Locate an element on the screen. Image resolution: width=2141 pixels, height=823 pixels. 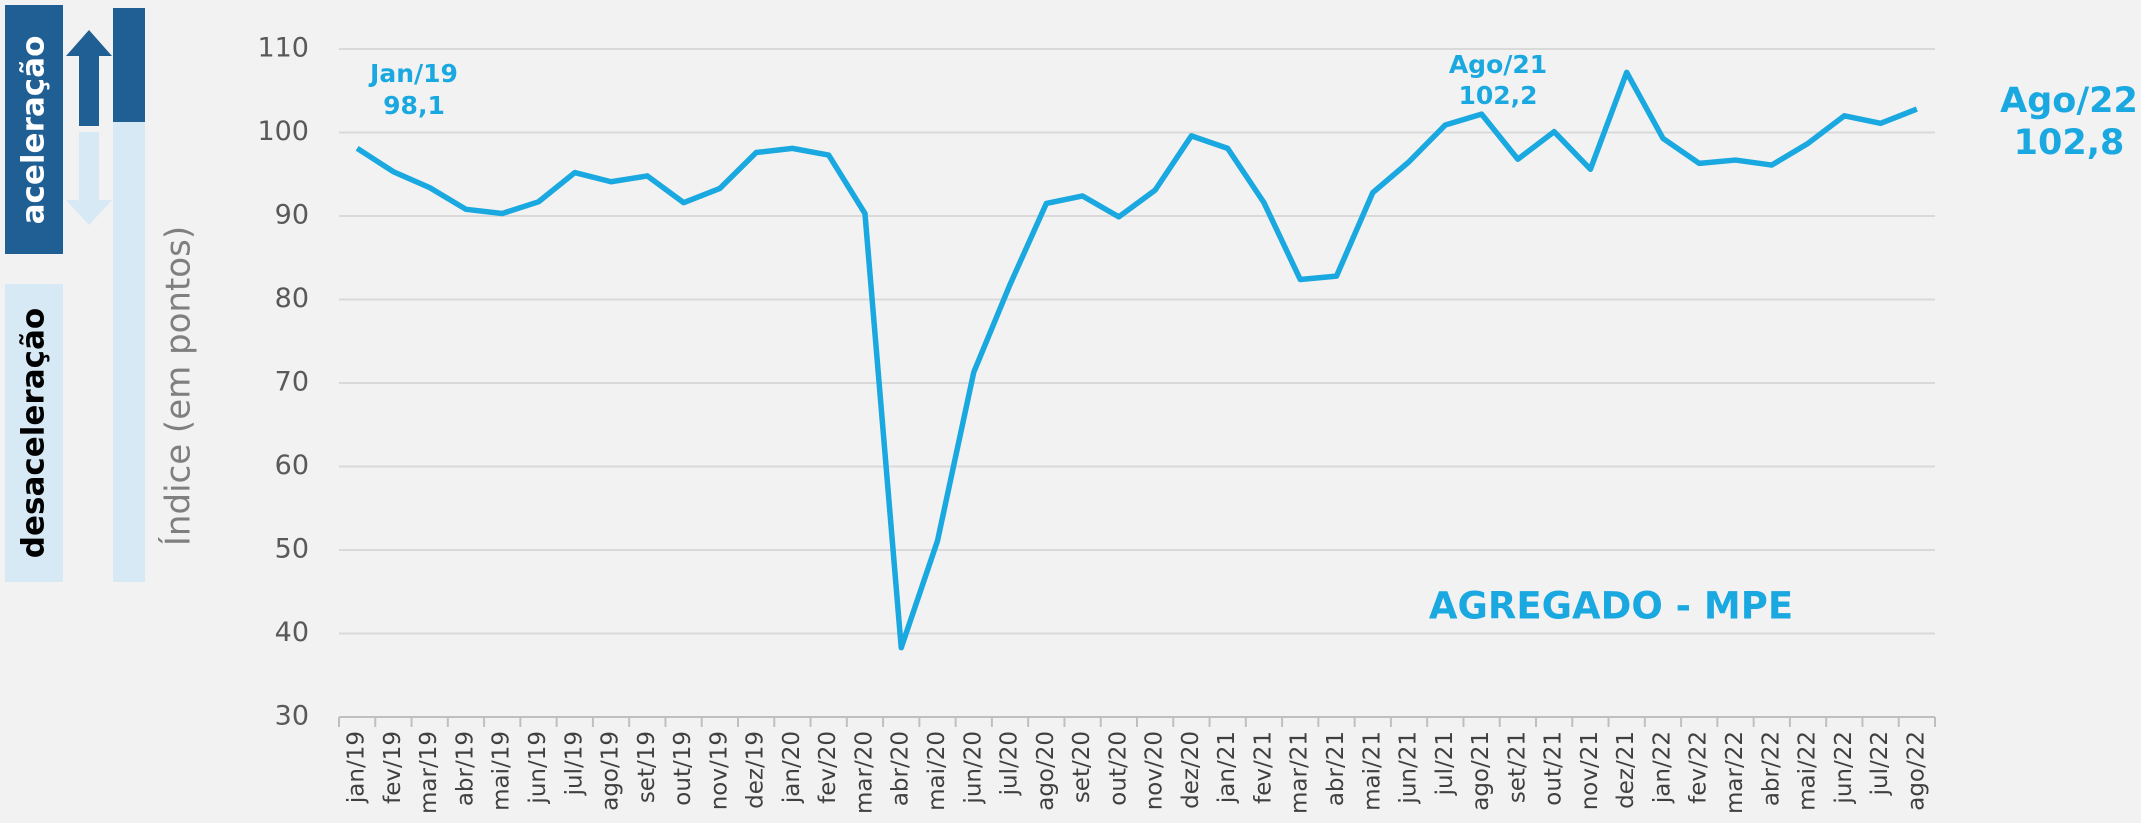
x-tick-label: jul/19 is located at coordinates (574, 763).